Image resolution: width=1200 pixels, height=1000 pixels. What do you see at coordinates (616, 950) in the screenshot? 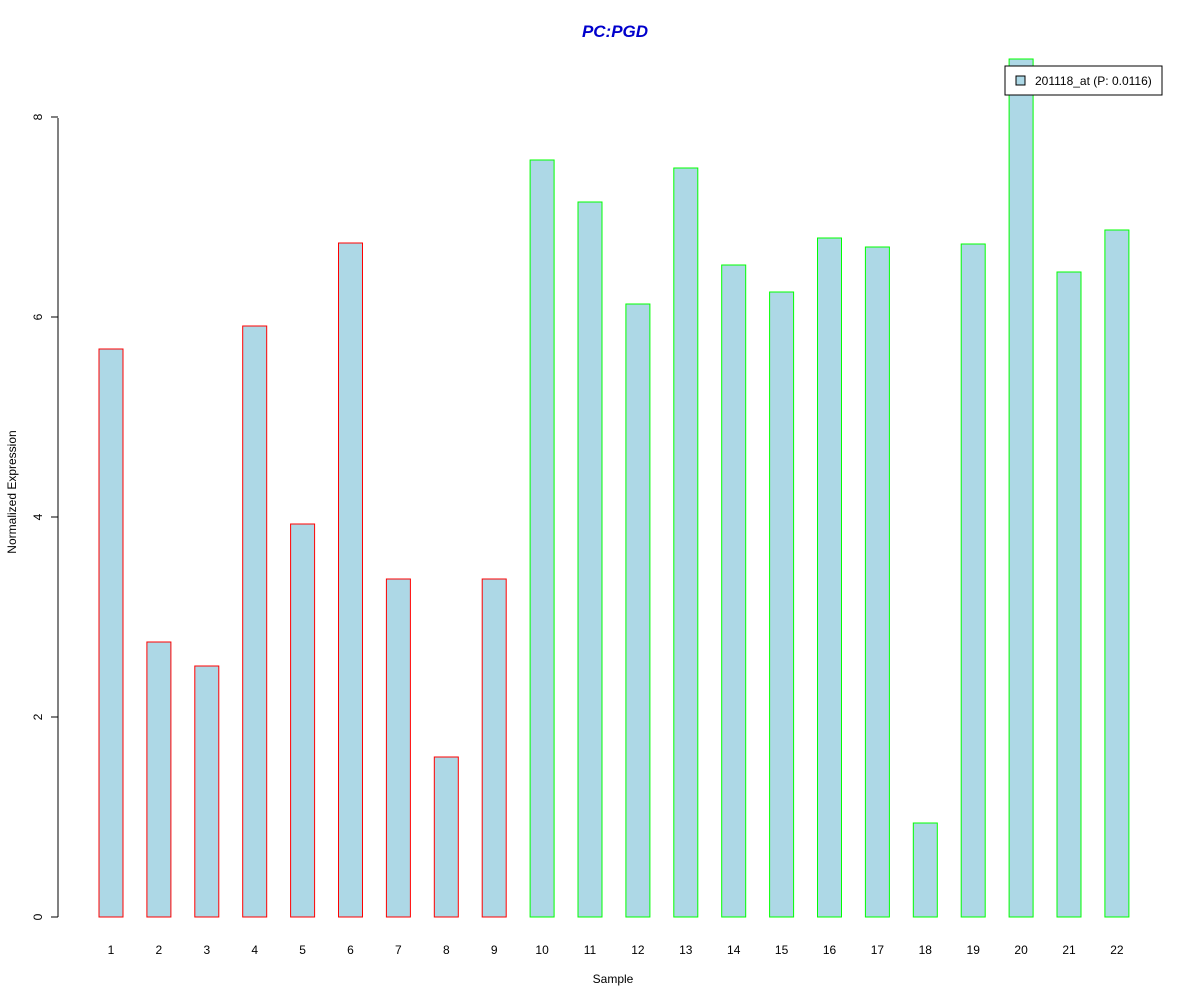
I see `x-tick-labels: 1 2 3 4 5 6 7 8 9 10 11 12 13 14 15 16 17 18 19 20 21 22` at bounding box center [616, 950].